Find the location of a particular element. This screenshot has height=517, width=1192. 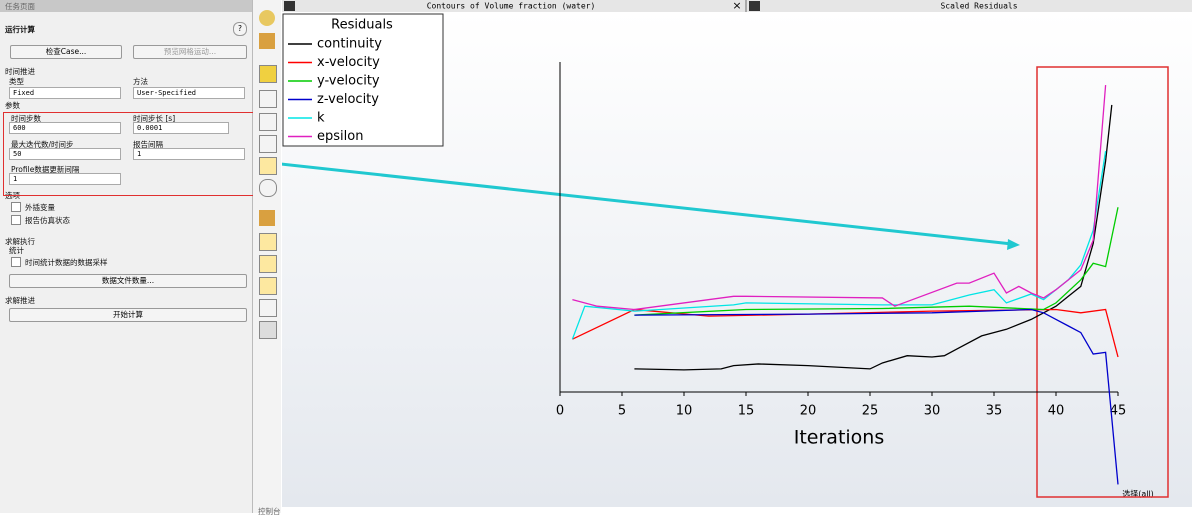

input: 0.0001 is located at coordinates (181, 128).